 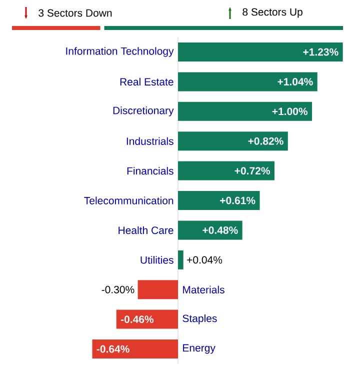 I want to click on data-label: +0.04%, so click(x=204, y=260).